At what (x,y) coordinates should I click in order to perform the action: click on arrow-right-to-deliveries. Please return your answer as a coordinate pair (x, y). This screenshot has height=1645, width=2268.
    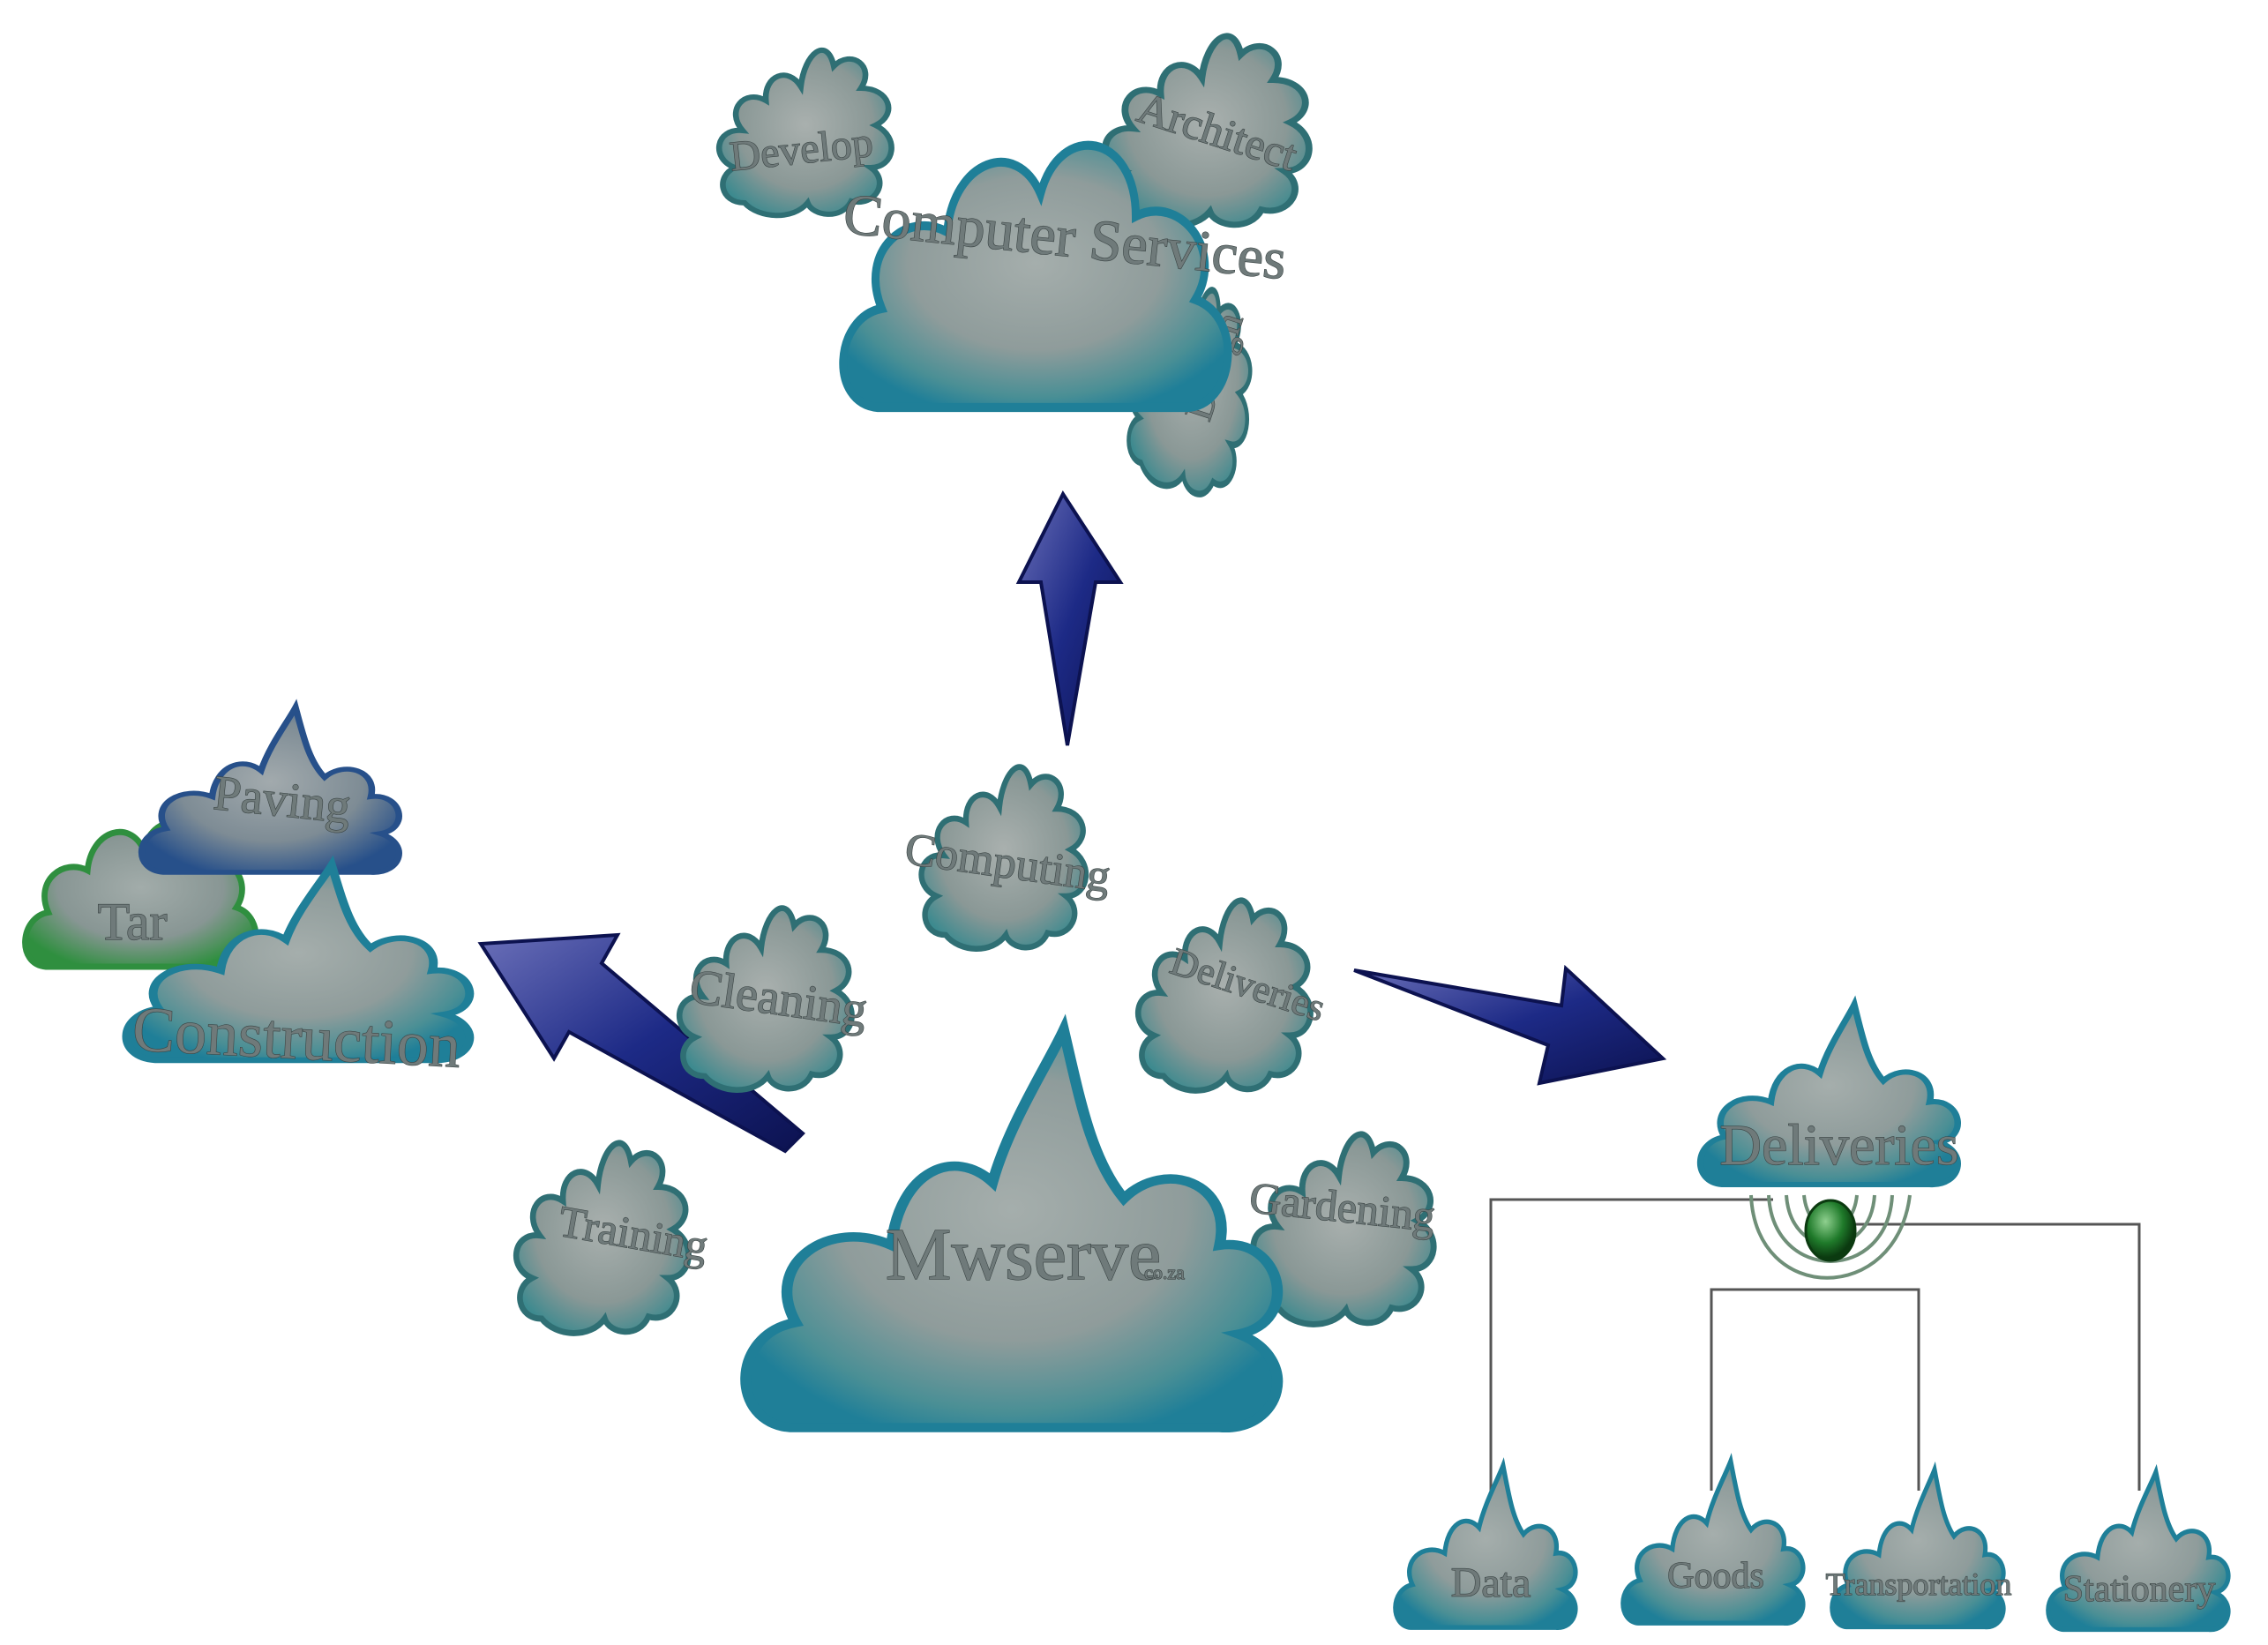
    Looking at the image, I should click on (1510, 1025).